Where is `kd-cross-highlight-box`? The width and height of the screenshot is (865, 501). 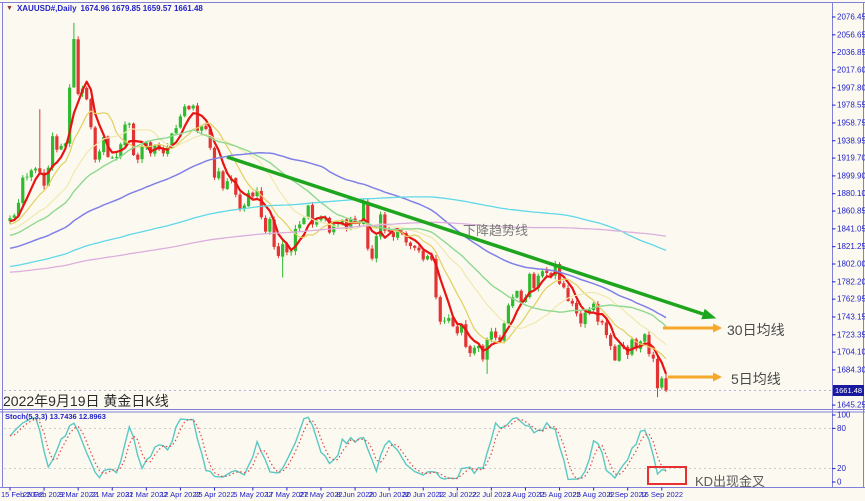 kd-cross-highlight-box is located at coordinates (667, 475).